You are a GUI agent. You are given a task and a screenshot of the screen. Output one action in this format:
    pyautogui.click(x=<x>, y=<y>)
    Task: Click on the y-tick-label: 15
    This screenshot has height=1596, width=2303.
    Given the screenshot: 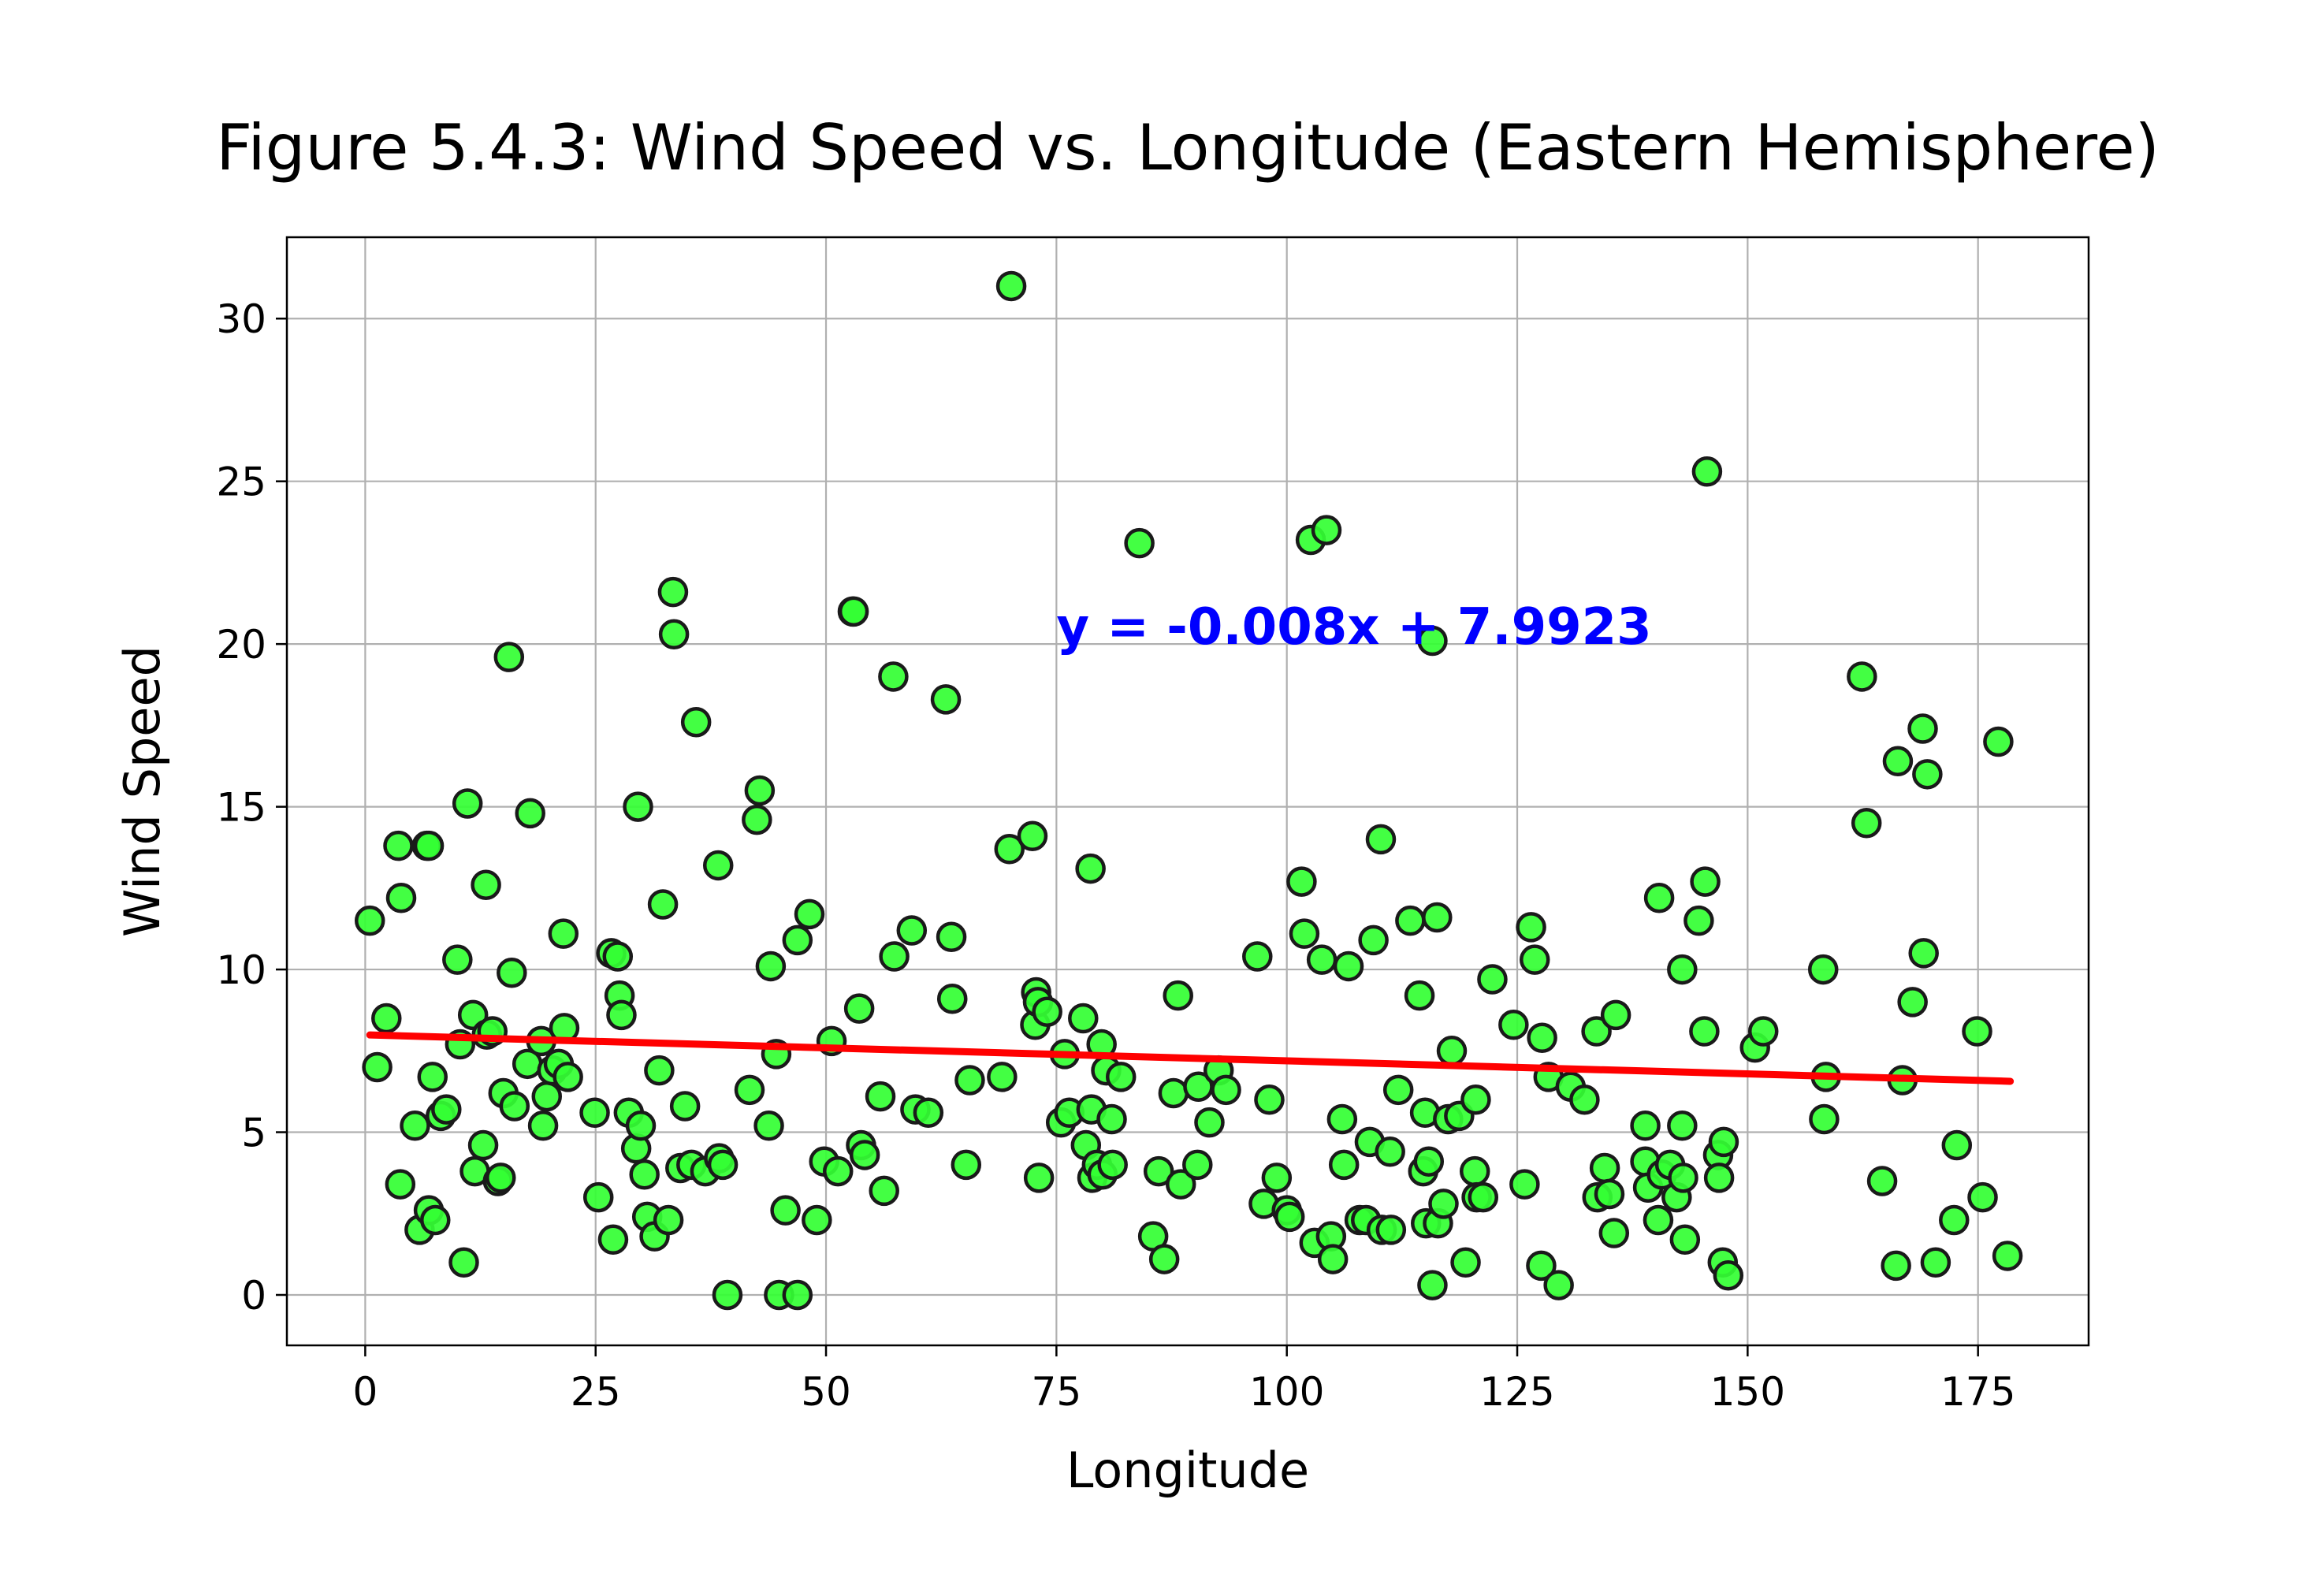 What is the action you would take?
    pyautogui.click(x=241, y=808)
    